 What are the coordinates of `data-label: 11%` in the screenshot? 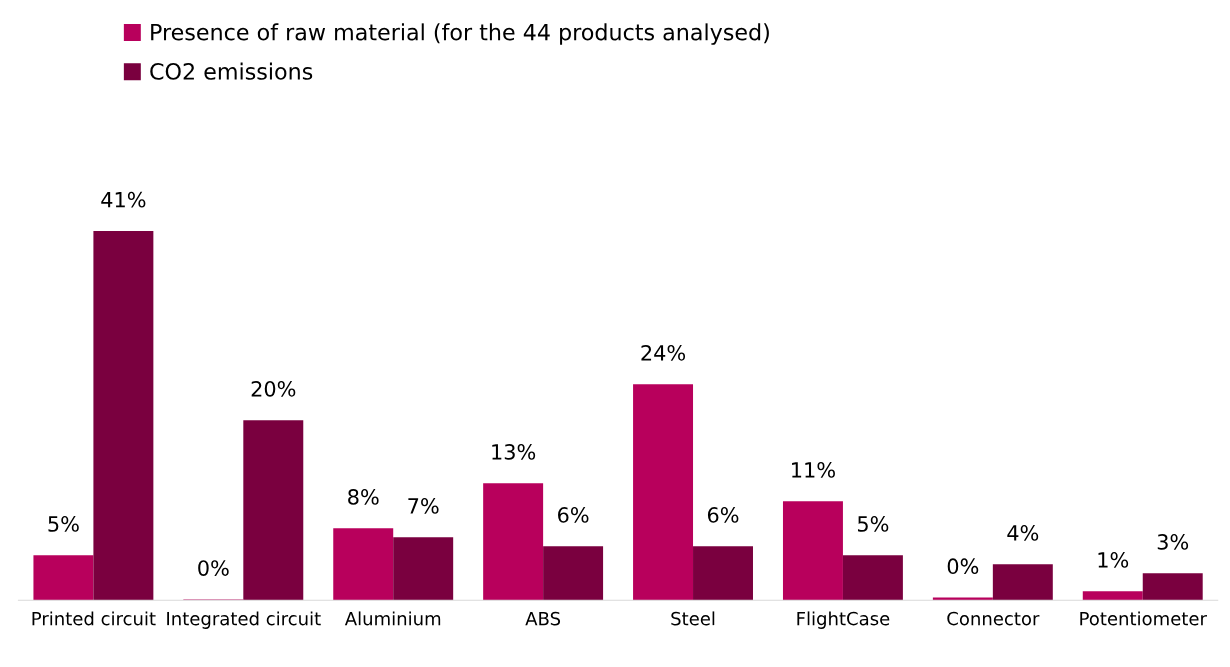 It's located at (813, 470).